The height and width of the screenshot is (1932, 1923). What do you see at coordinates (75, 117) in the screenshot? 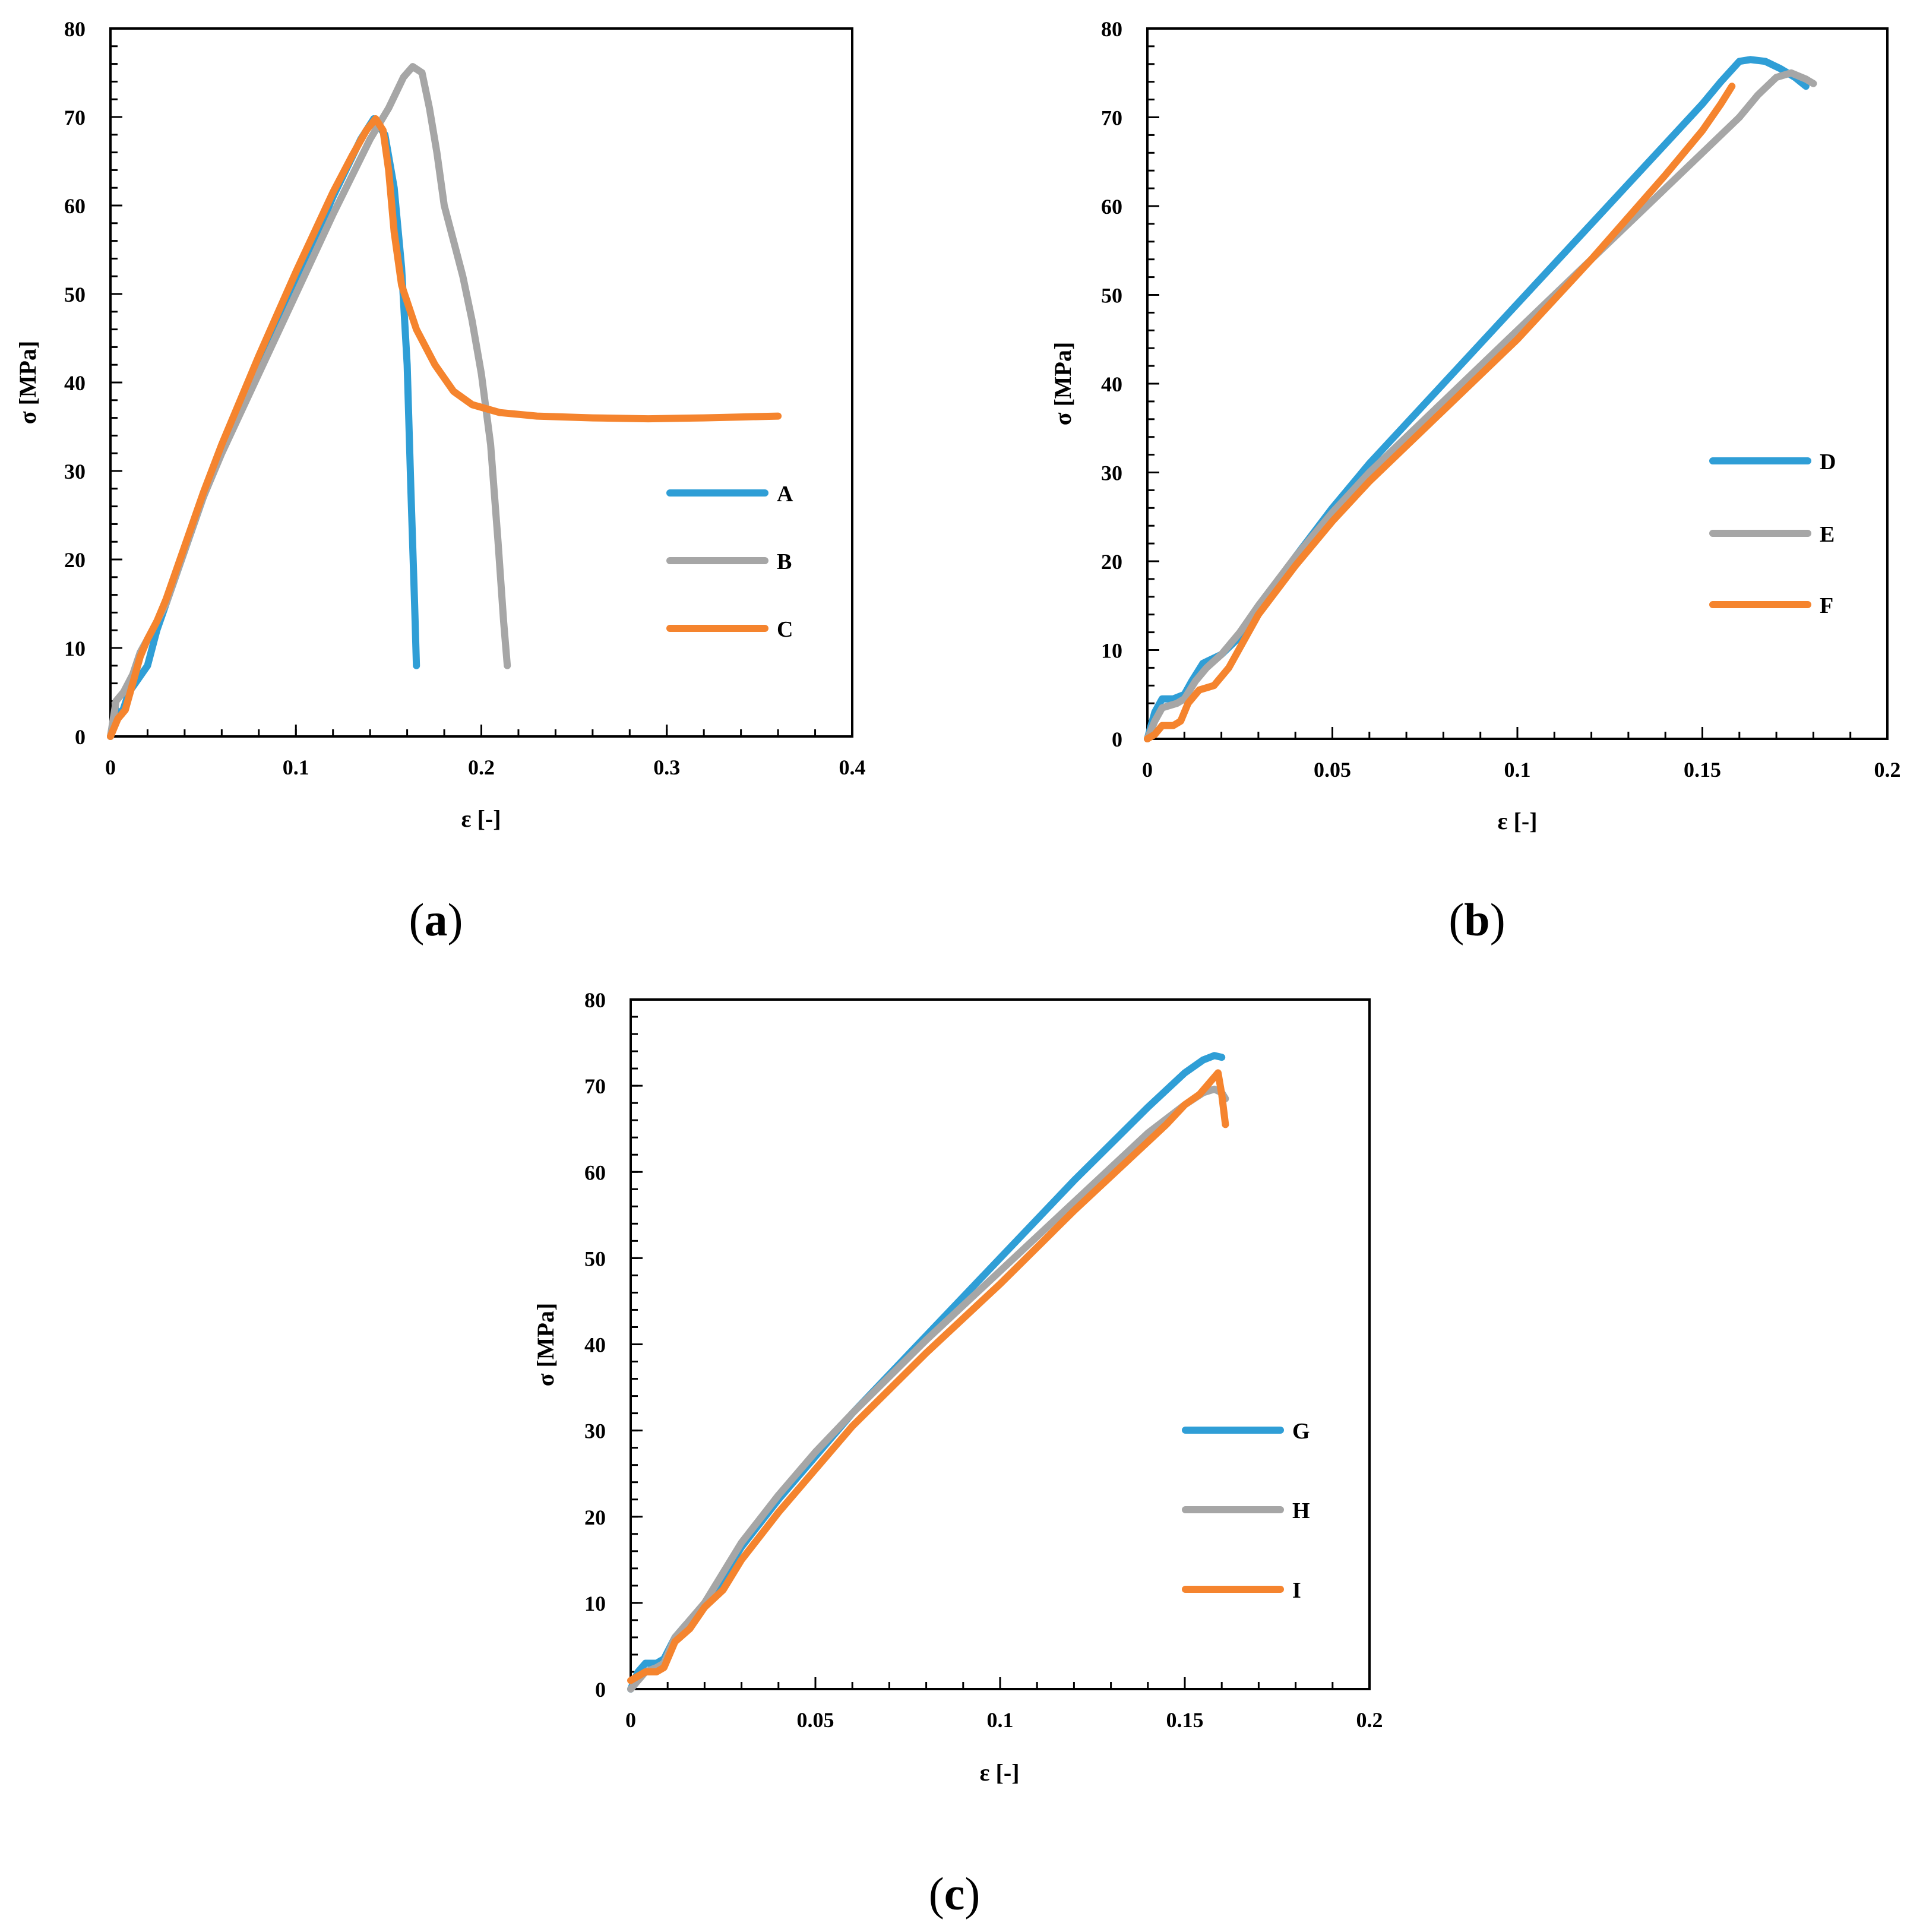
I see `y-tick-label-a: 70` at bounding box center [75, 117].